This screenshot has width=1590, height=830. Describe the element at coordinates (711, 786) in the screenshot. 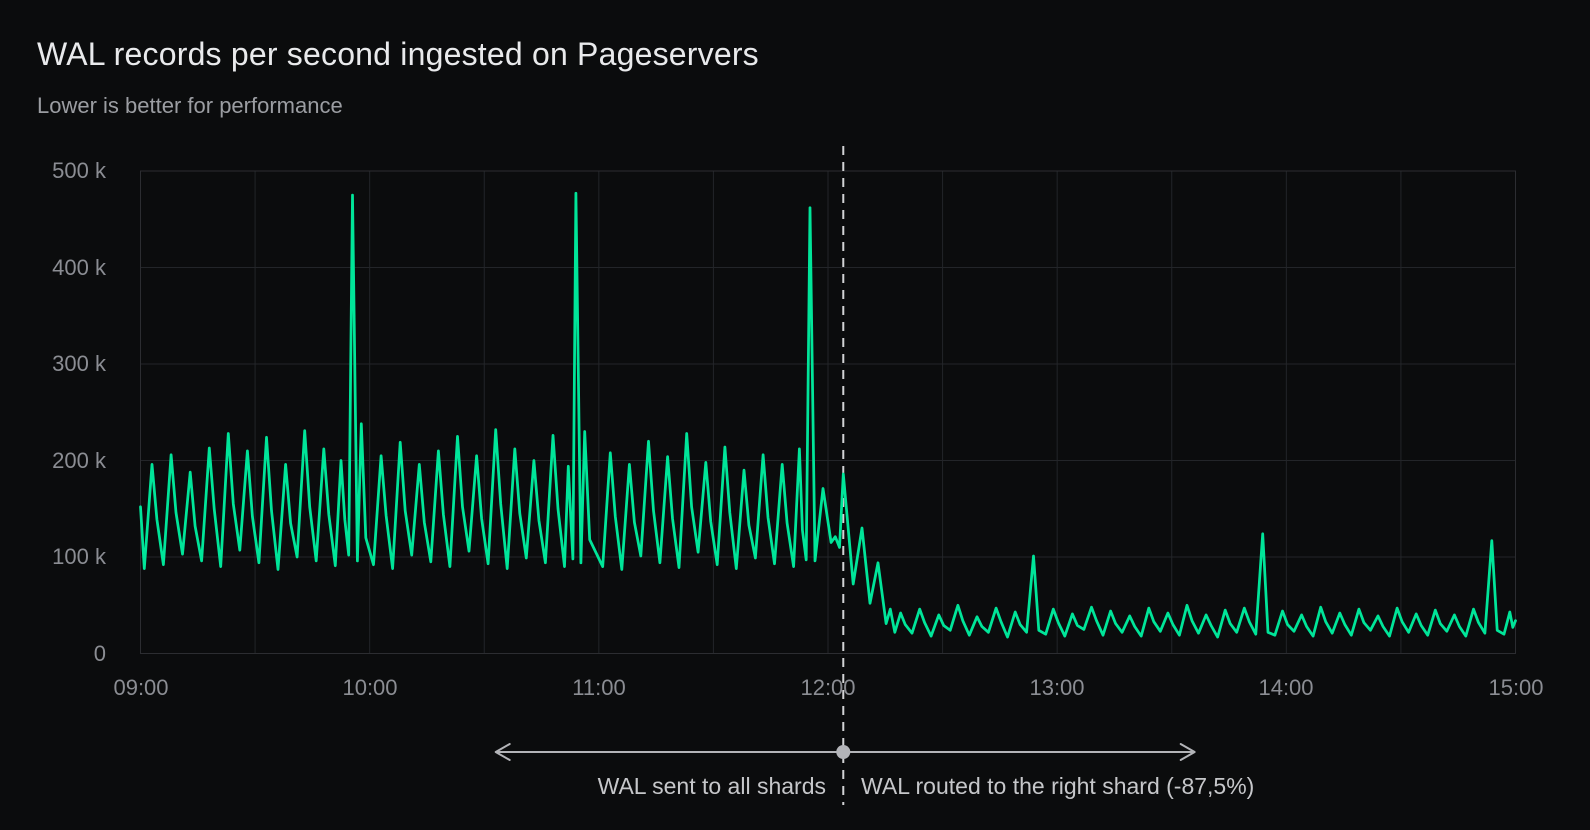

I see `annotation-left-label: WAL sent to all shards` at that location.